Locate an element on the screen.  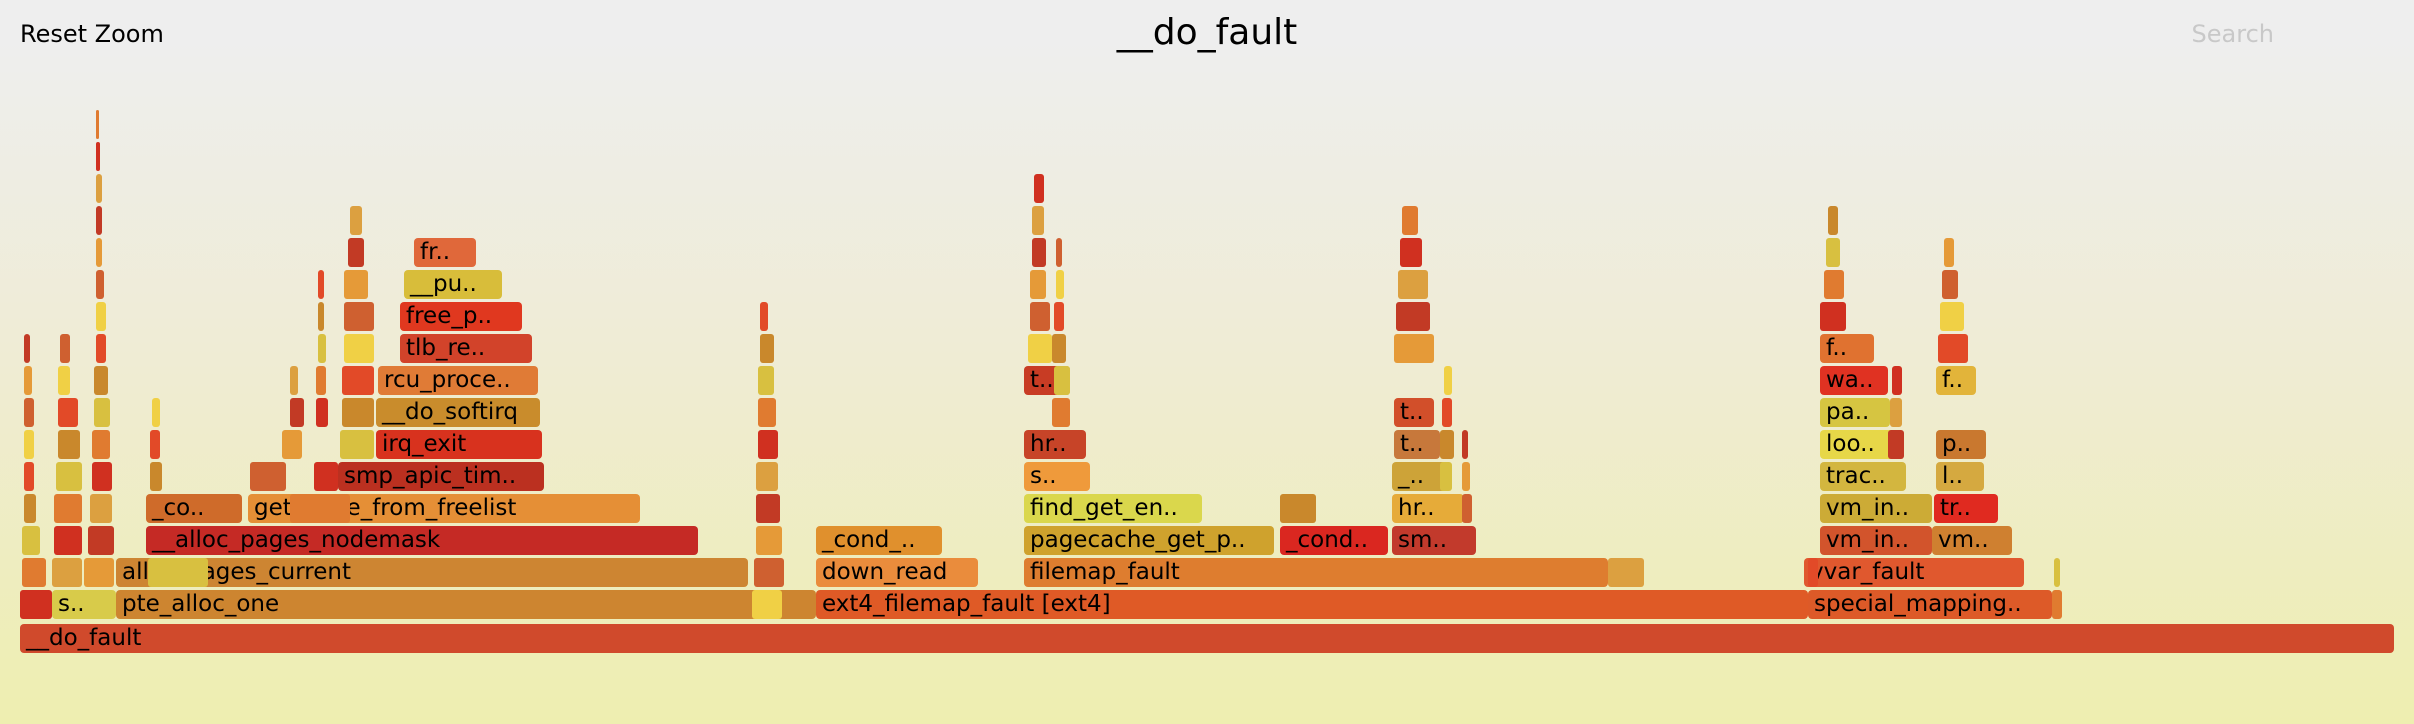
flame-frame-vm-in-2: vm_in.. is located at coordinates (1876, 508).